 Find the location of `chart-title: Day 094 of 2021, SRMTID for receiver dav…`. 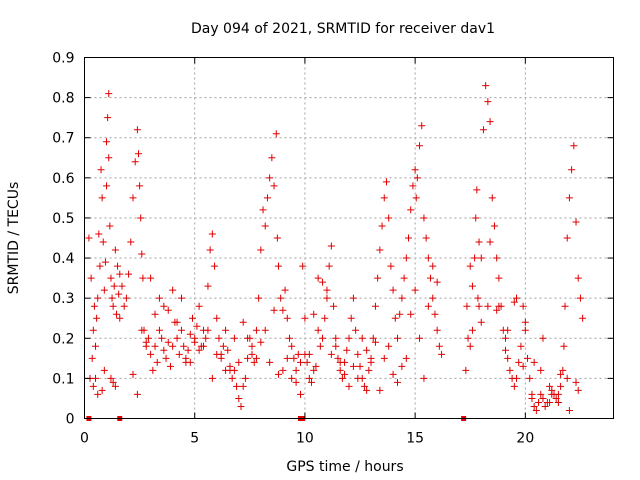

chart-title: Day 094 of 2021, SRMTID for receiver dav… is located at coordinates (343, 29).